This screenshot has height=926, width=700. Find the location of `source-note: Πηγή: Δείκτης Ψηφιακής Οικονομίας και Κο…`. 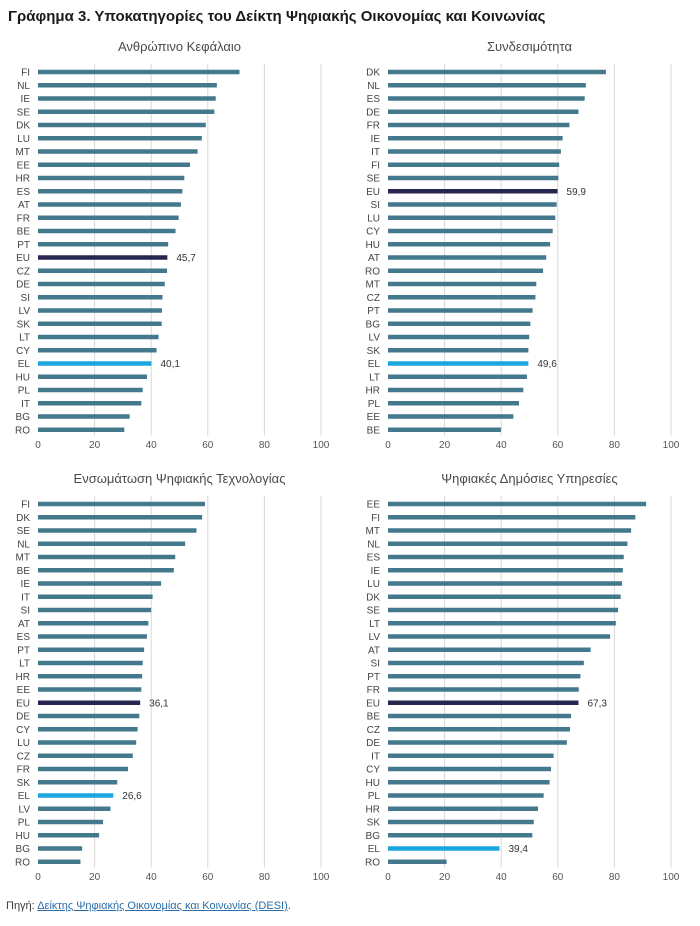

source-note: Πηγή: Δείκτης Ψηφιακής Οικονομίας και Κο… is located at coordinates (148, 906).